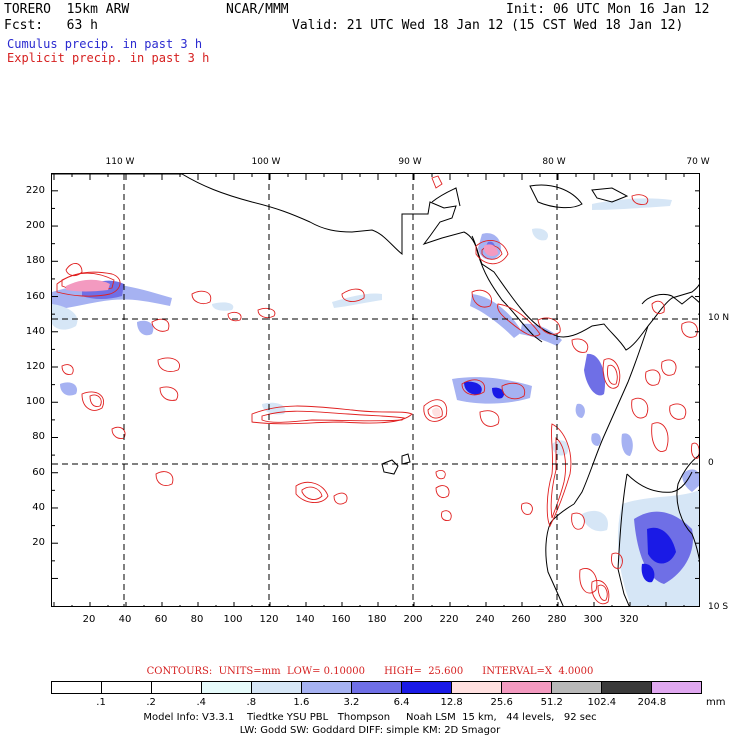 This screenshot has width=740, height=740. What do you see at coordinates (257, 9) in the screenshot?
I see `org-label: NCAR/MMM` at bounding box center [257, 9].